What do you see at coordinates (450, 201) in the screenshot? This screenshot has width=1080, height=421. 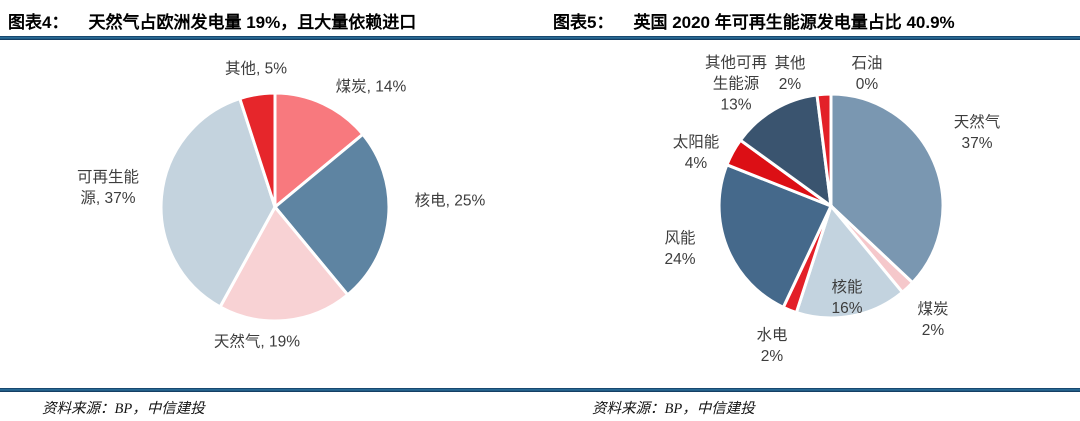 I see `pie-slice-label: 核电, 25%` at bounding box center [450, 201].